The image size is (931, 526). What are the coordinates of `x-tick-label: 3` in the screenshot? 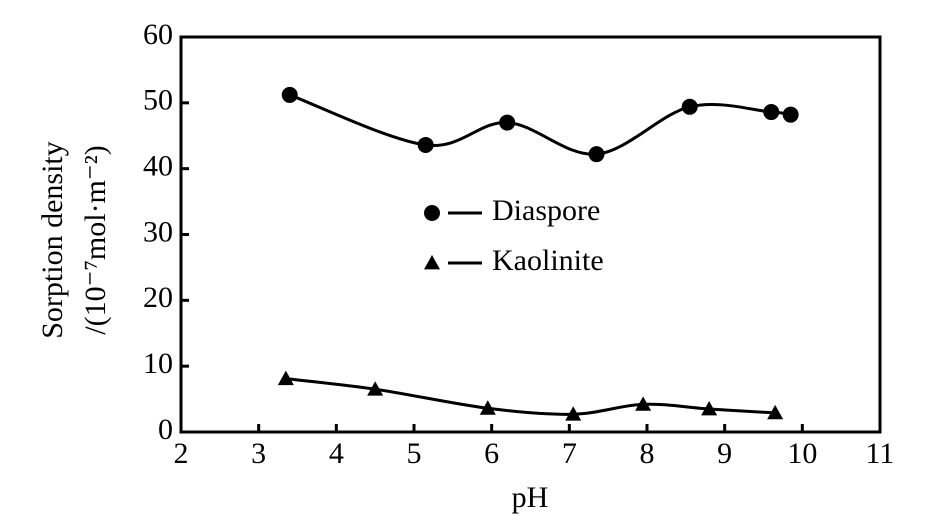 It's located at (258, 453).